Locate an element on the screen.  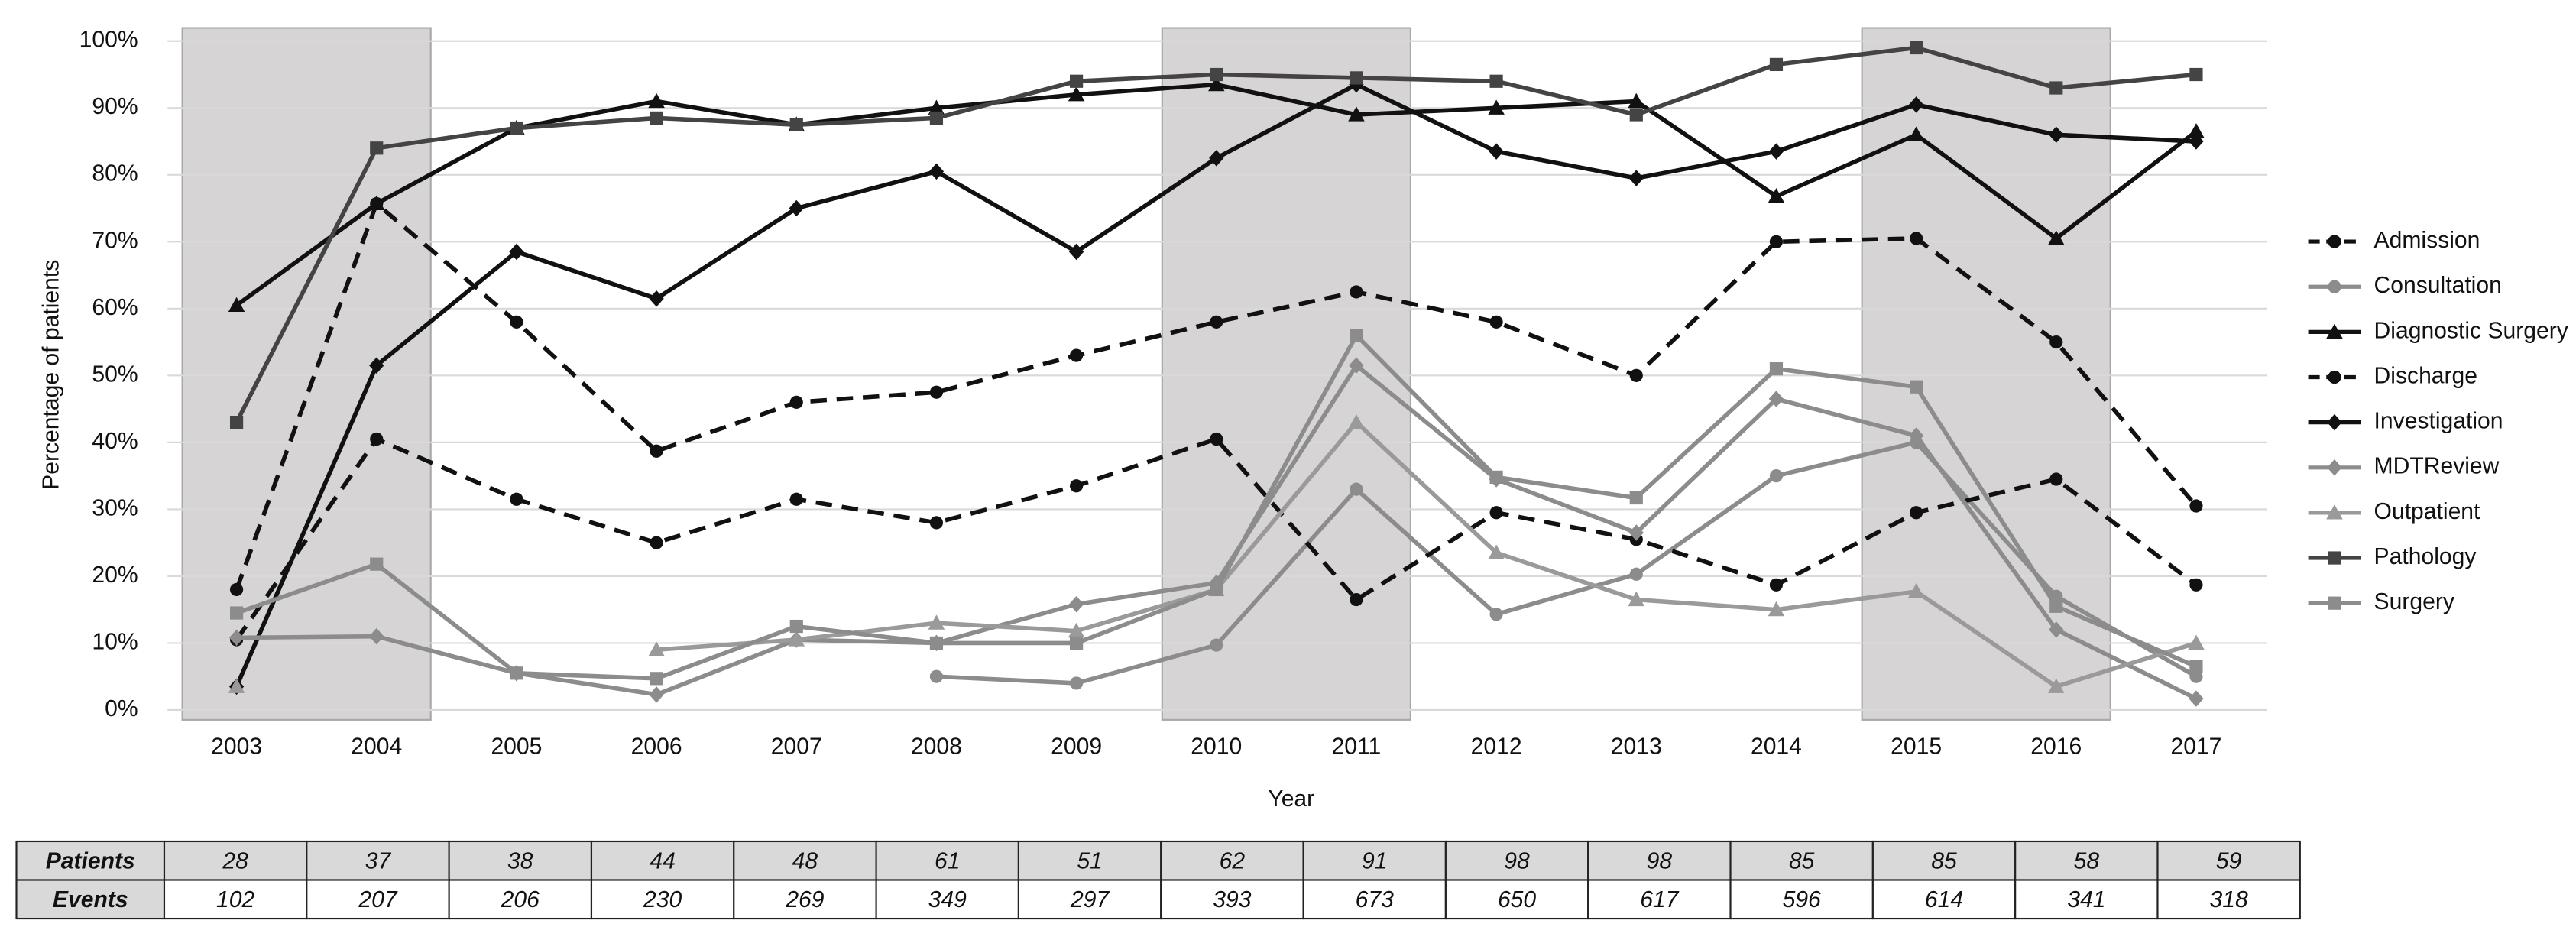
x-axis-label: Year is located at coordinates (1291, 799).